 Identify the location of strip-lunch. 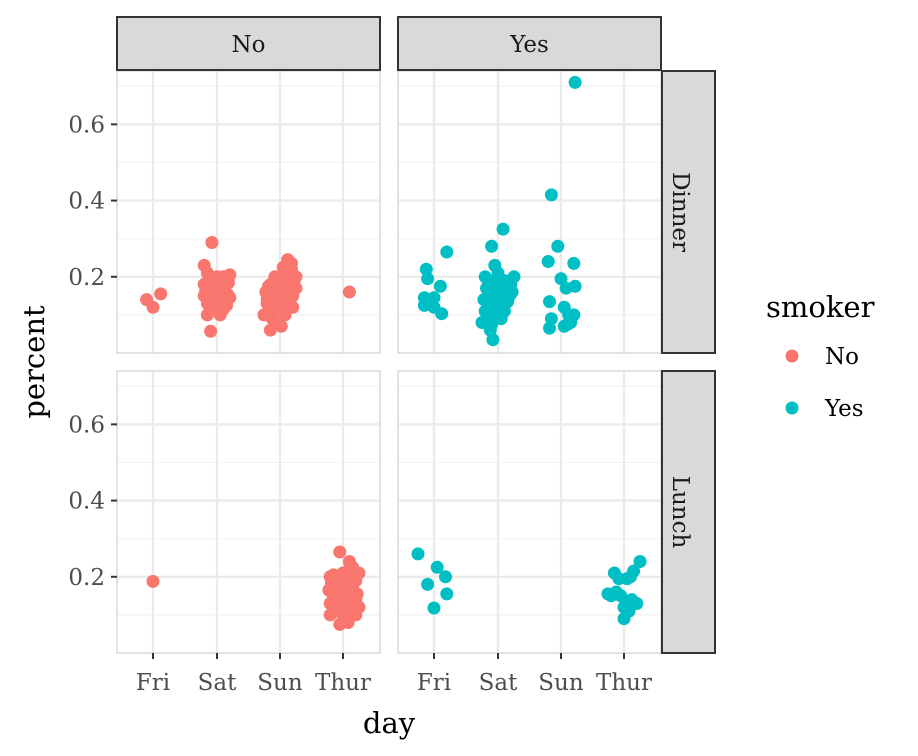
(688, 512).